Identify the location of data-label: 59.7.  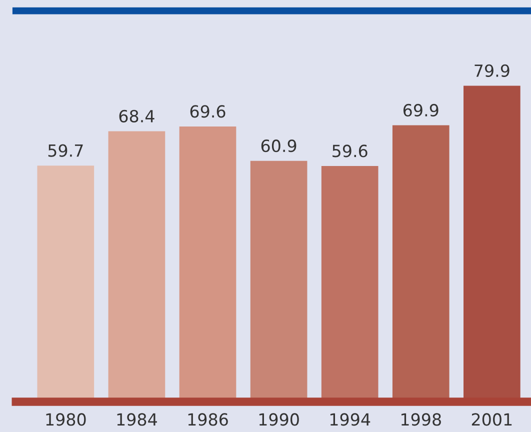
(65, 150).